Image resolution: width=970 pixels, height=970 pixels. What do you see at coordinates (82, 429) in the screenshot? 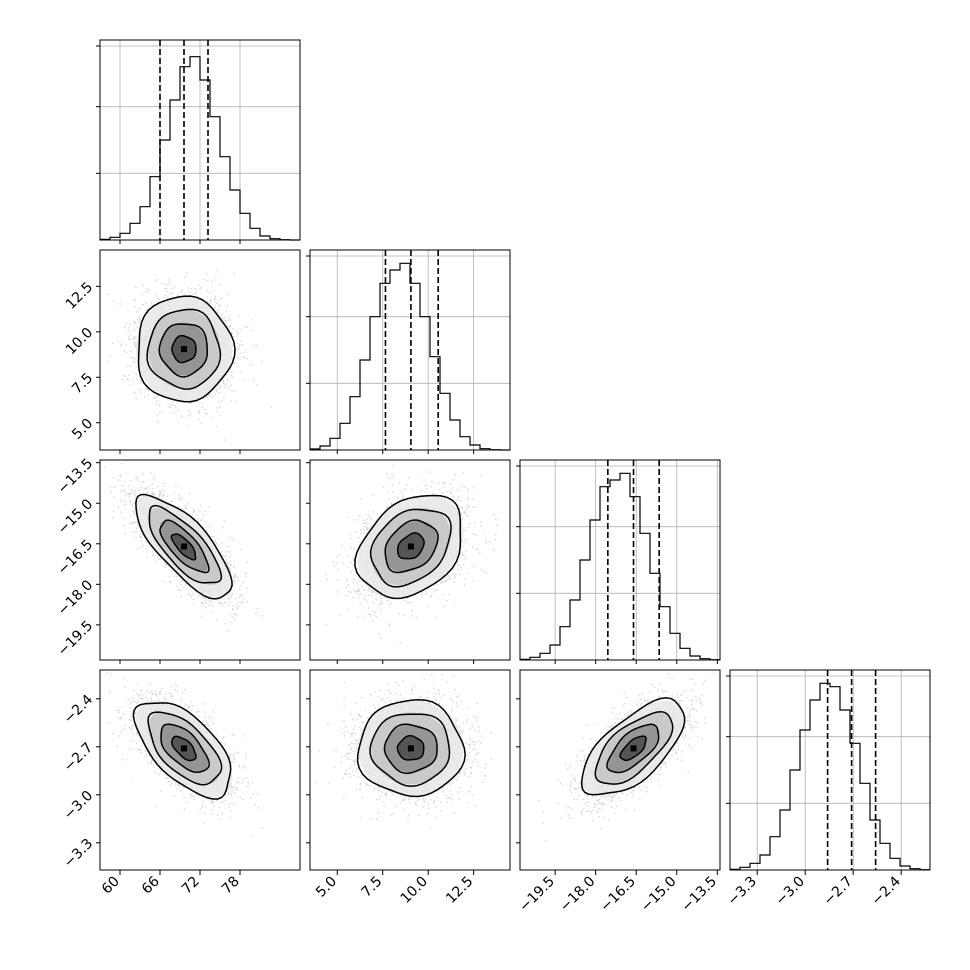
I see `y-tick-label: 5.0` at bounding box center [82, 429].